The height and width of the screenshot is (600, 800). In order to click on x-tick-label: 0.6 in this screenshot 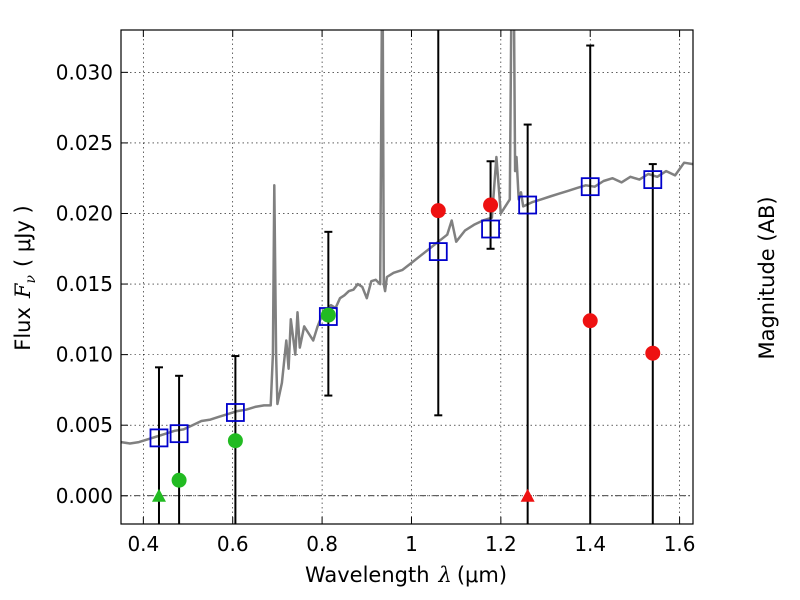, I will do `click(233, 544)`.